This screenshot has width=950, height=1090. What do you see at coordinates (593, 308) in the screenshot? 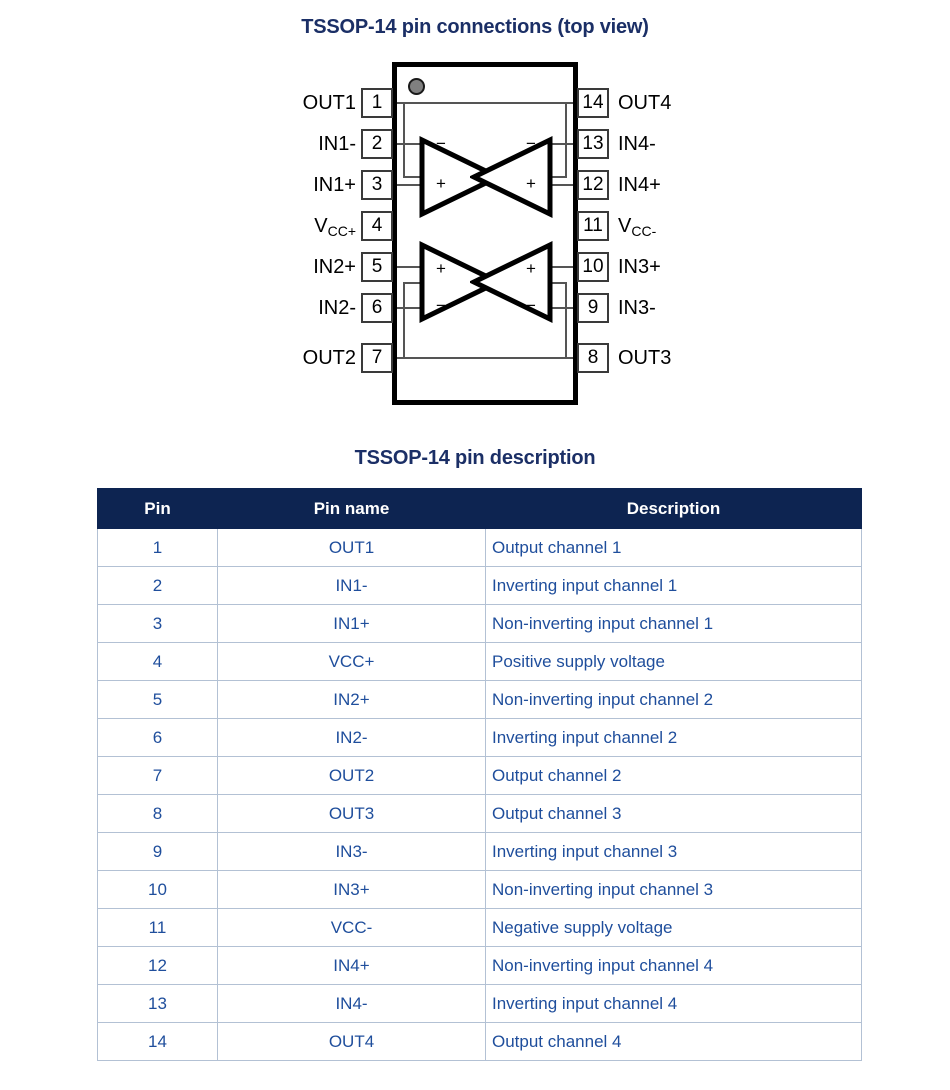
I see `pad-pin-9: 9` at bounding box center [593, 308].